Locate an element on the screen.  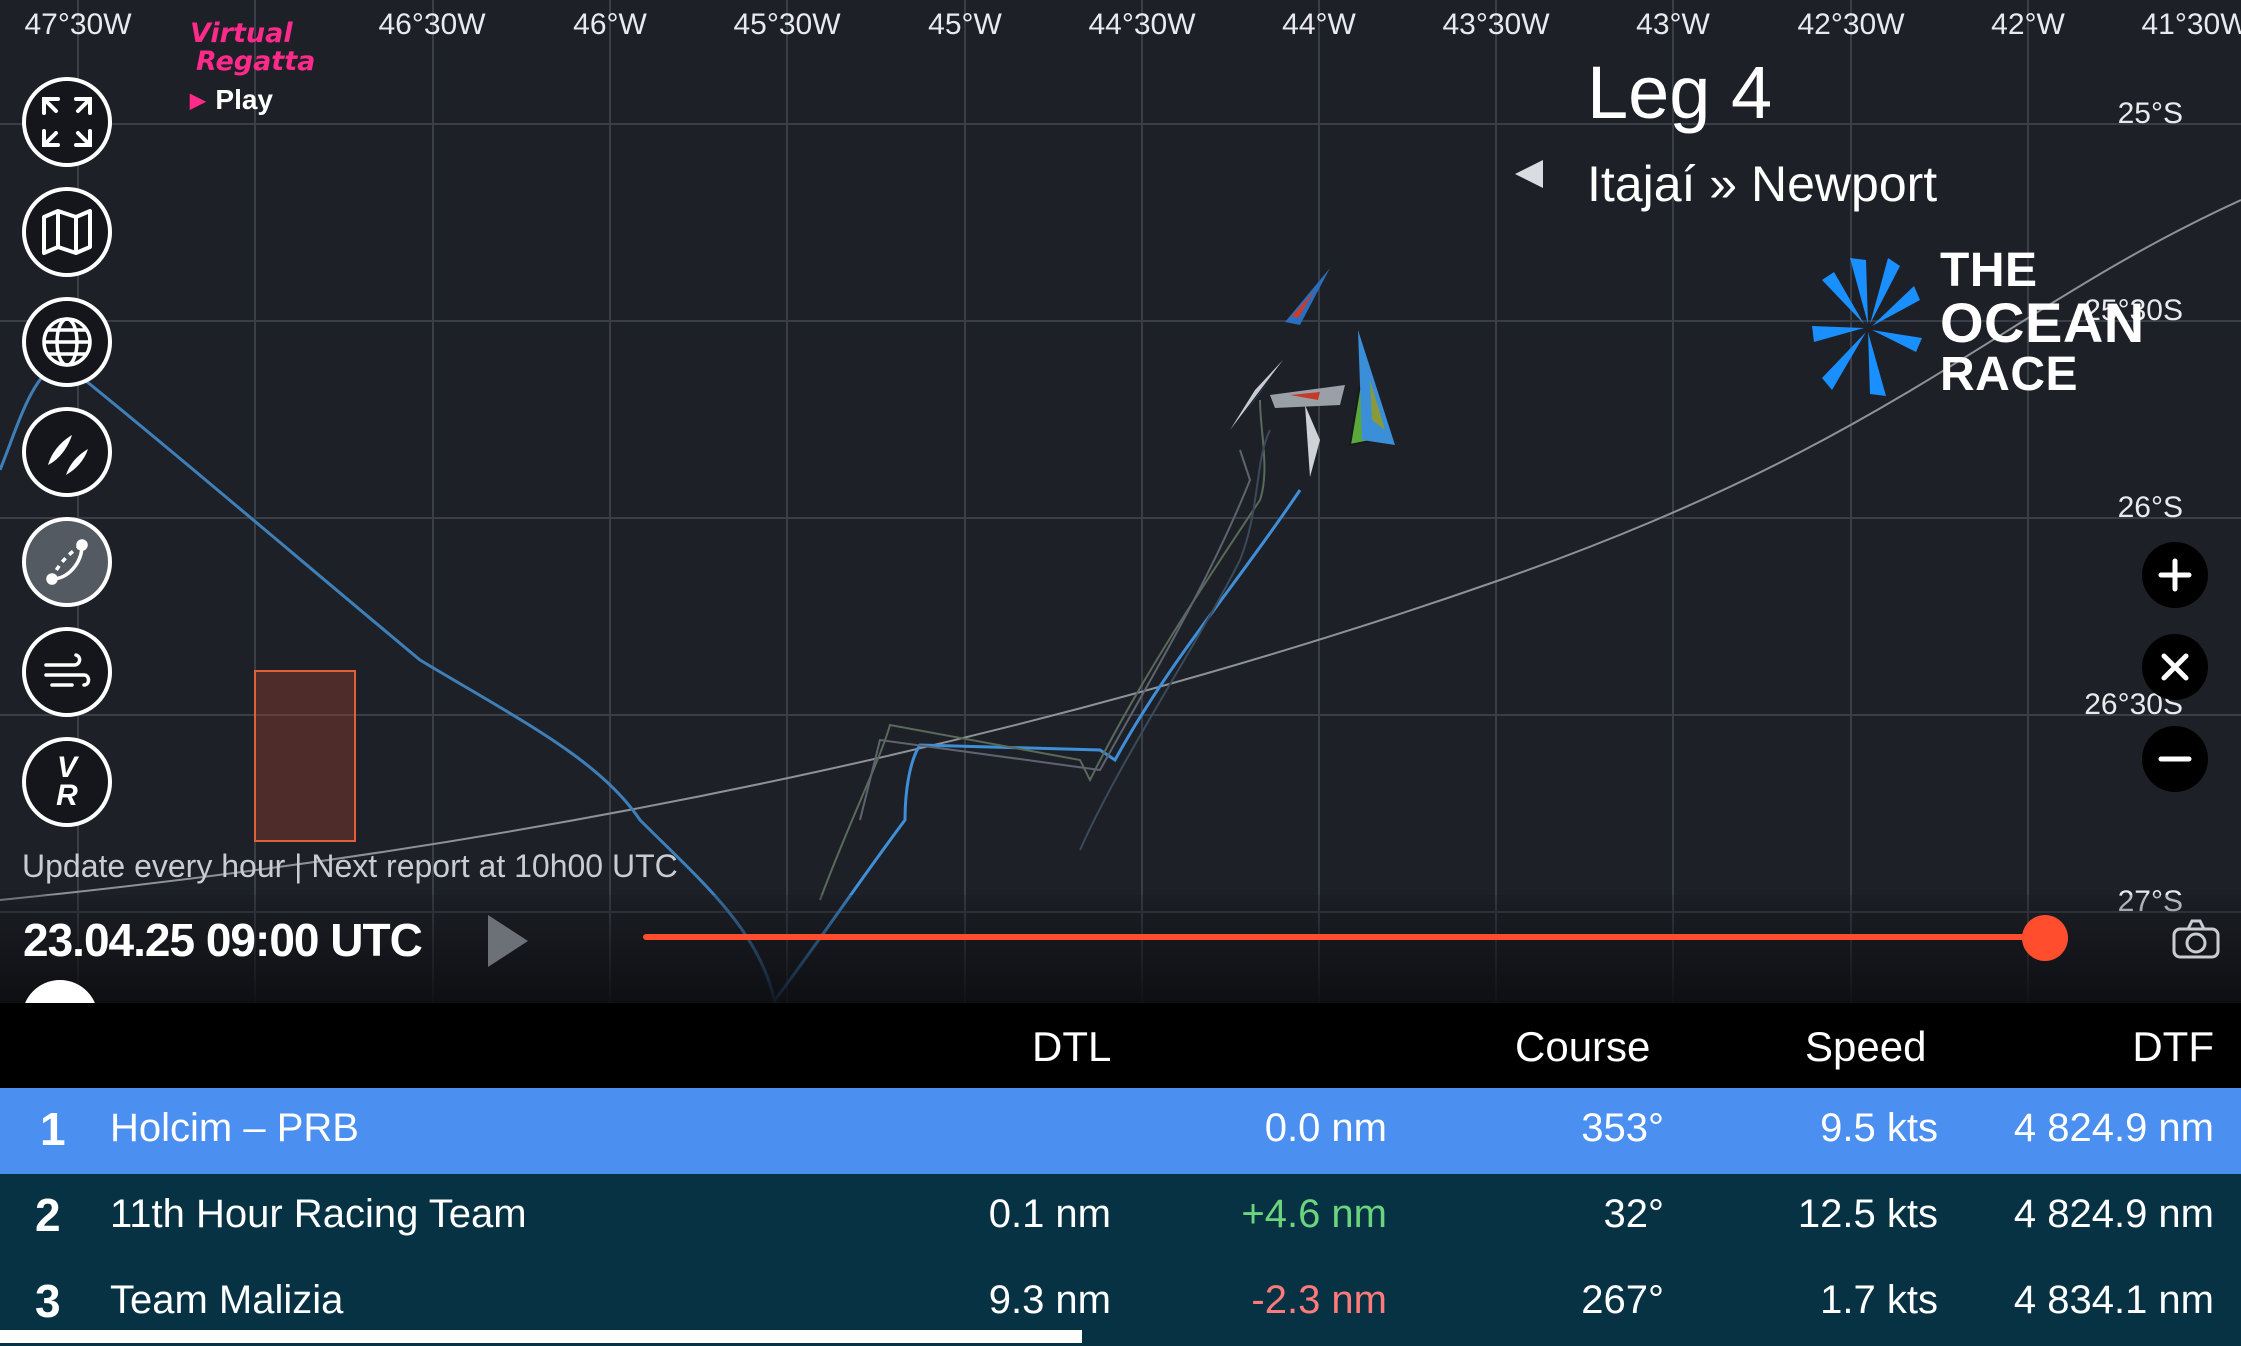
leg-back-arrow-icon is located at coordinates (1529, 174).